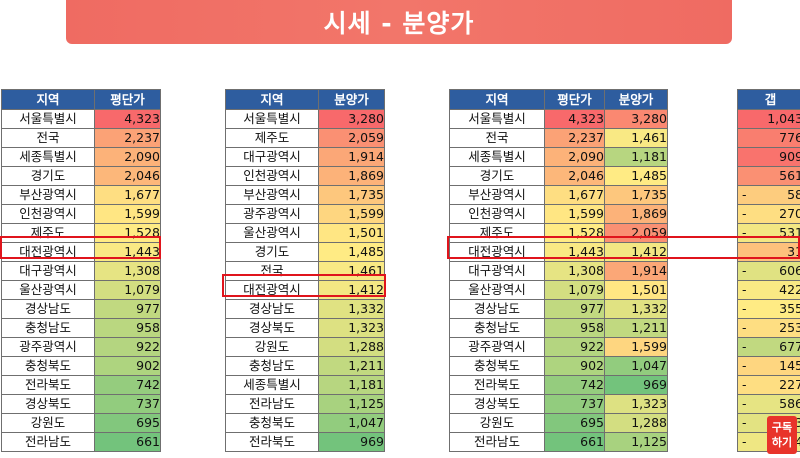 The width and height of the screenshot is (800, 458). Describe the element at coordinates (636, 157) in the screenshot. I see `sale-price-cell: 1,181` at that location.